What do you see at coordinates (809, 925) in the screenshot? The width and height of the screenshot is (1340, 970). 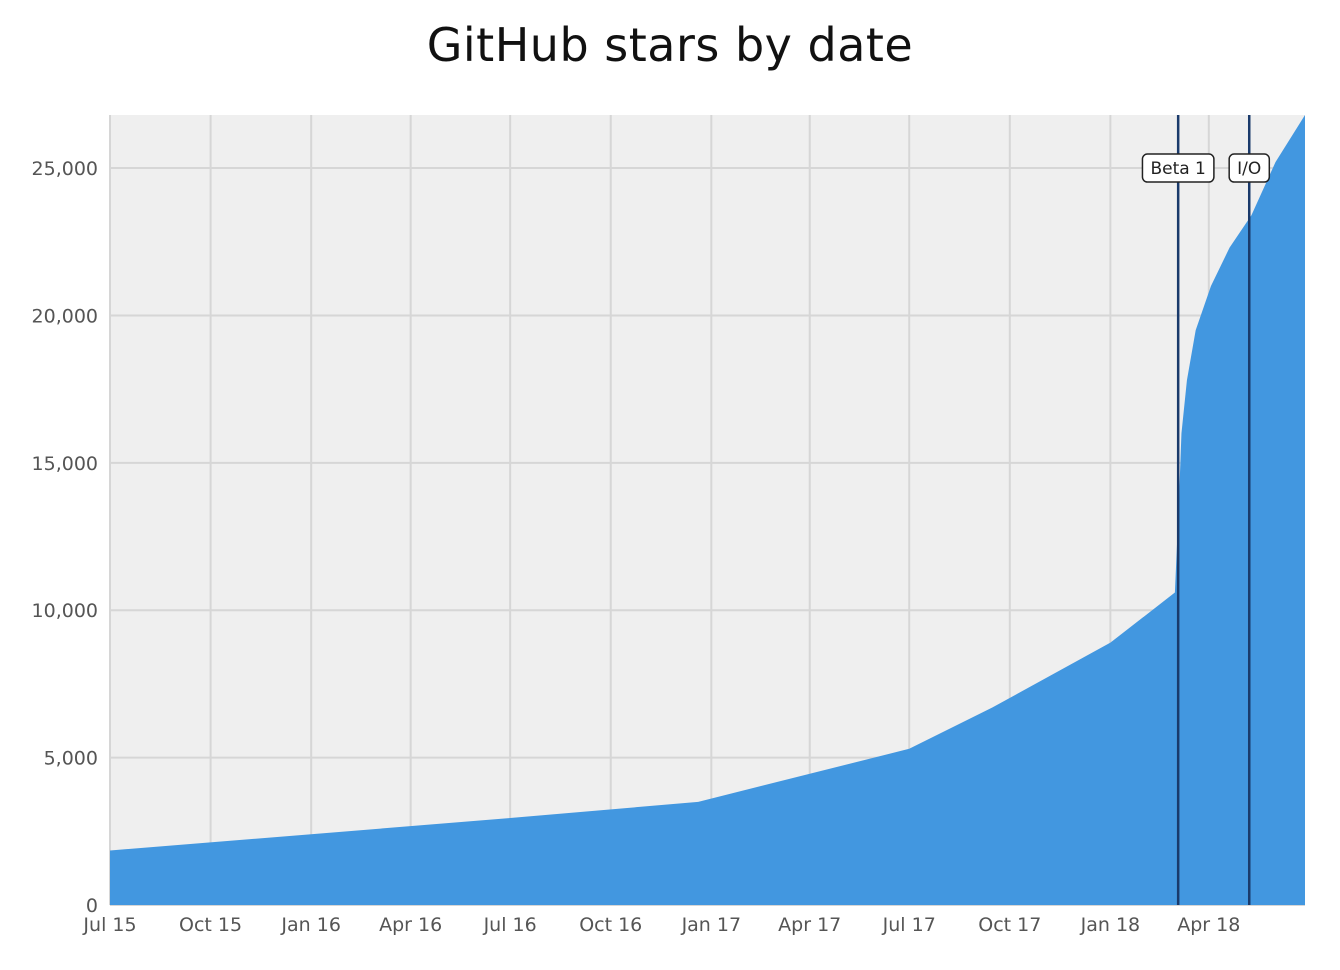 I see `x-tick-label: Apr 17` at bounding box center [809, 925].